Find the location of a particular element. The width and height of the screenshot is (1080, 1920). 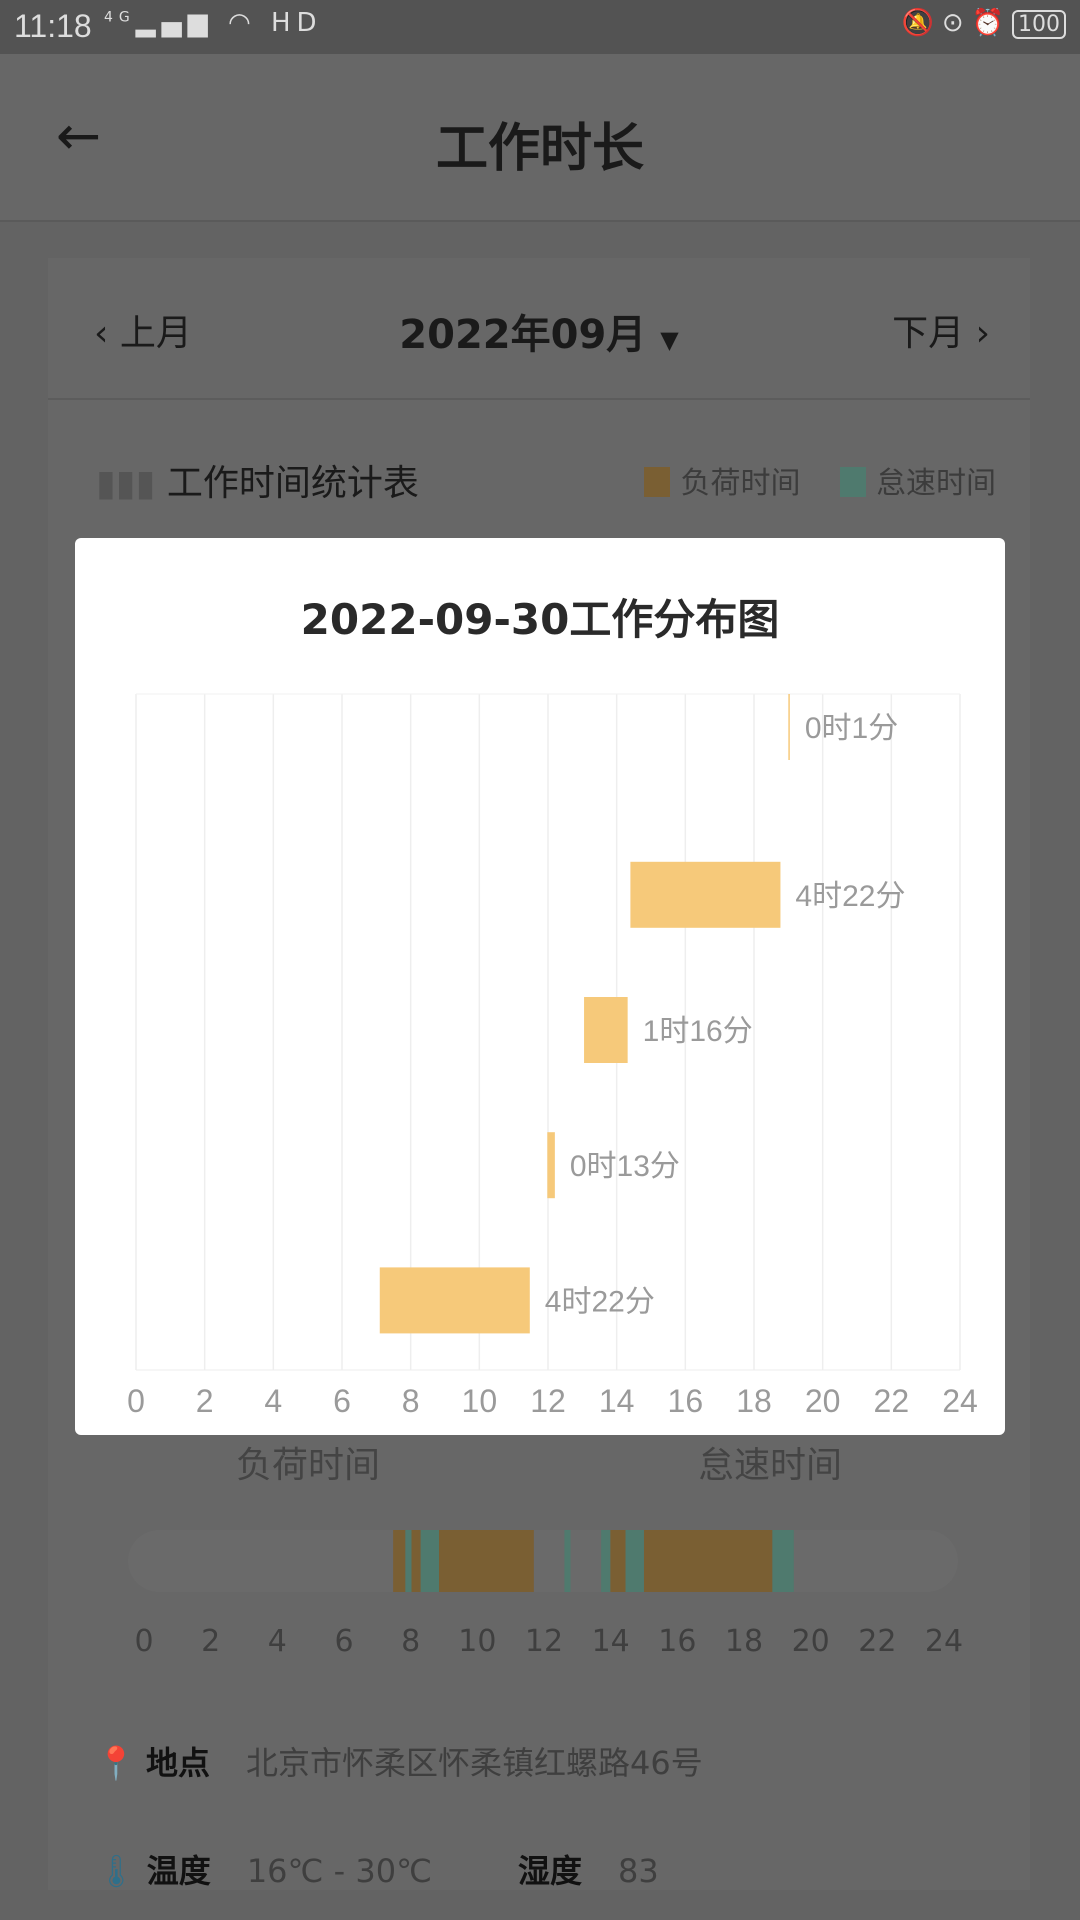

prev-month-button: ‹ 上月 is located at coordinates (143, 330).